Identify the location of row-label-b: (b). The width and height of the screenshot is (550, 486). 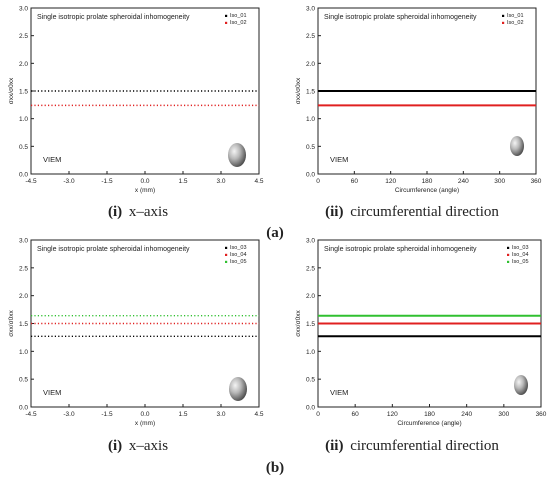
(275, 468).